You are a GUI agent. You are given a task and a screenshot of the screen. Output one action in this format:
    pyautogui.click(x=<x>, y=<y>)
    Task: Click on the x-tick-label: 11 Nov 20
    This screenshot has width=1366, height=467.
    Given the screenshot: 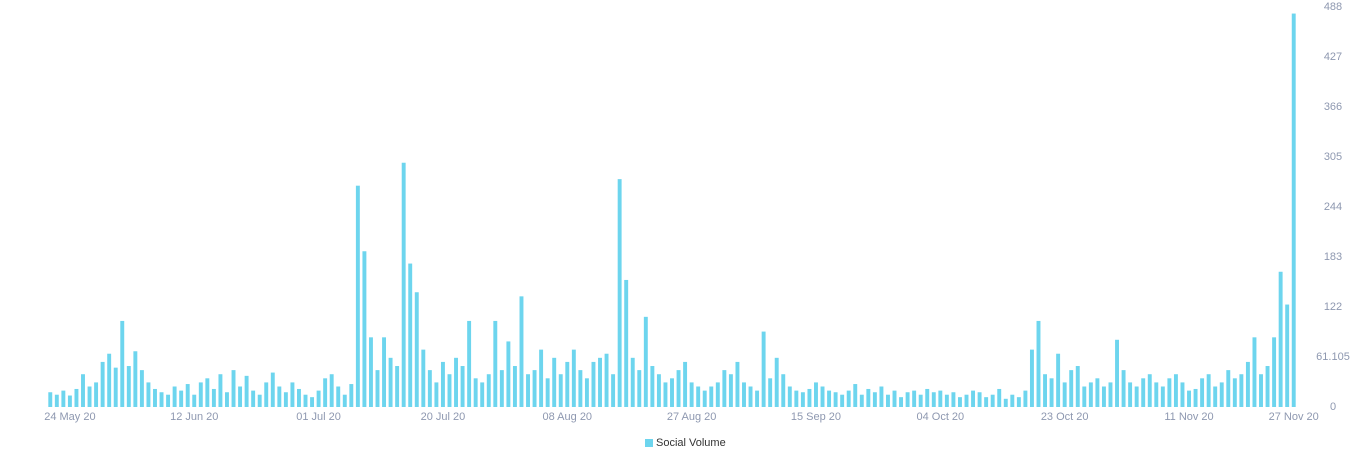 What is the action you would take?
    pyautogui.click(x=1188, y=417)
    